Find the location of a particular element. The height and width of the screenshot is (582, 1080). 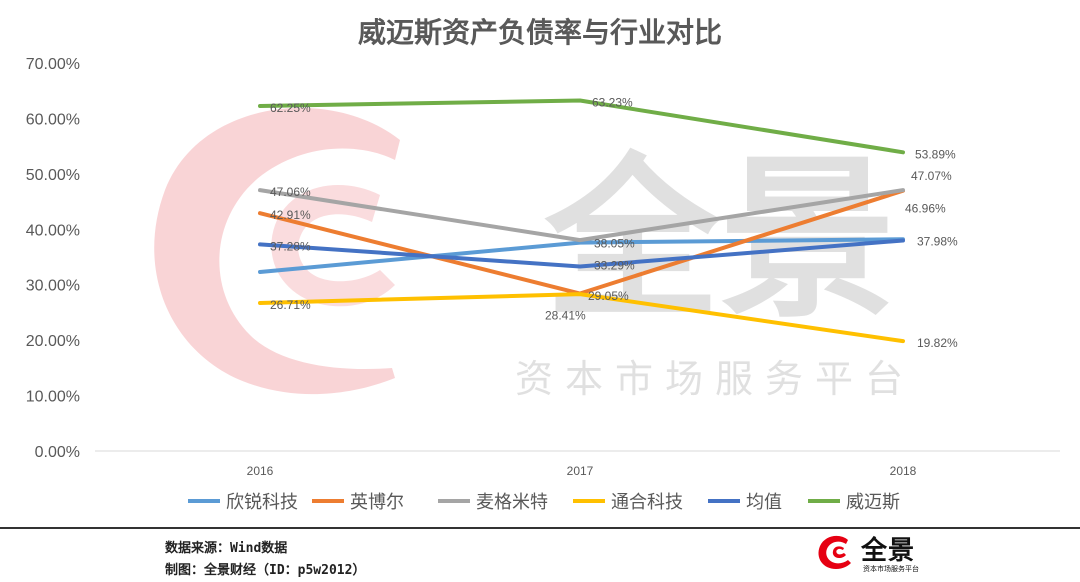

x-tick-label: 2018 is located at coordinates (903, 471).